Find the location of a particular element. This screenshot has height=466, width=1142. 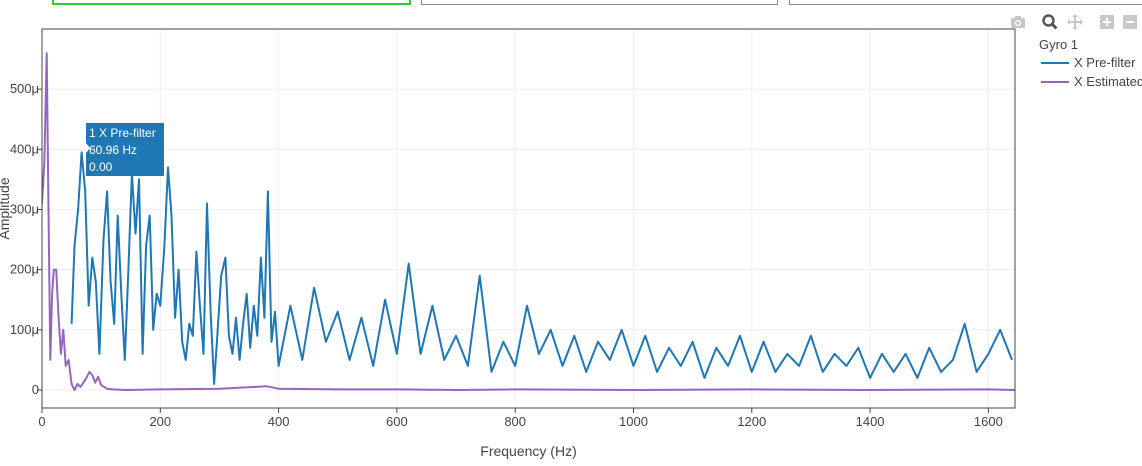

x-tick-label: 1600 is located at coordinates (988, 421).